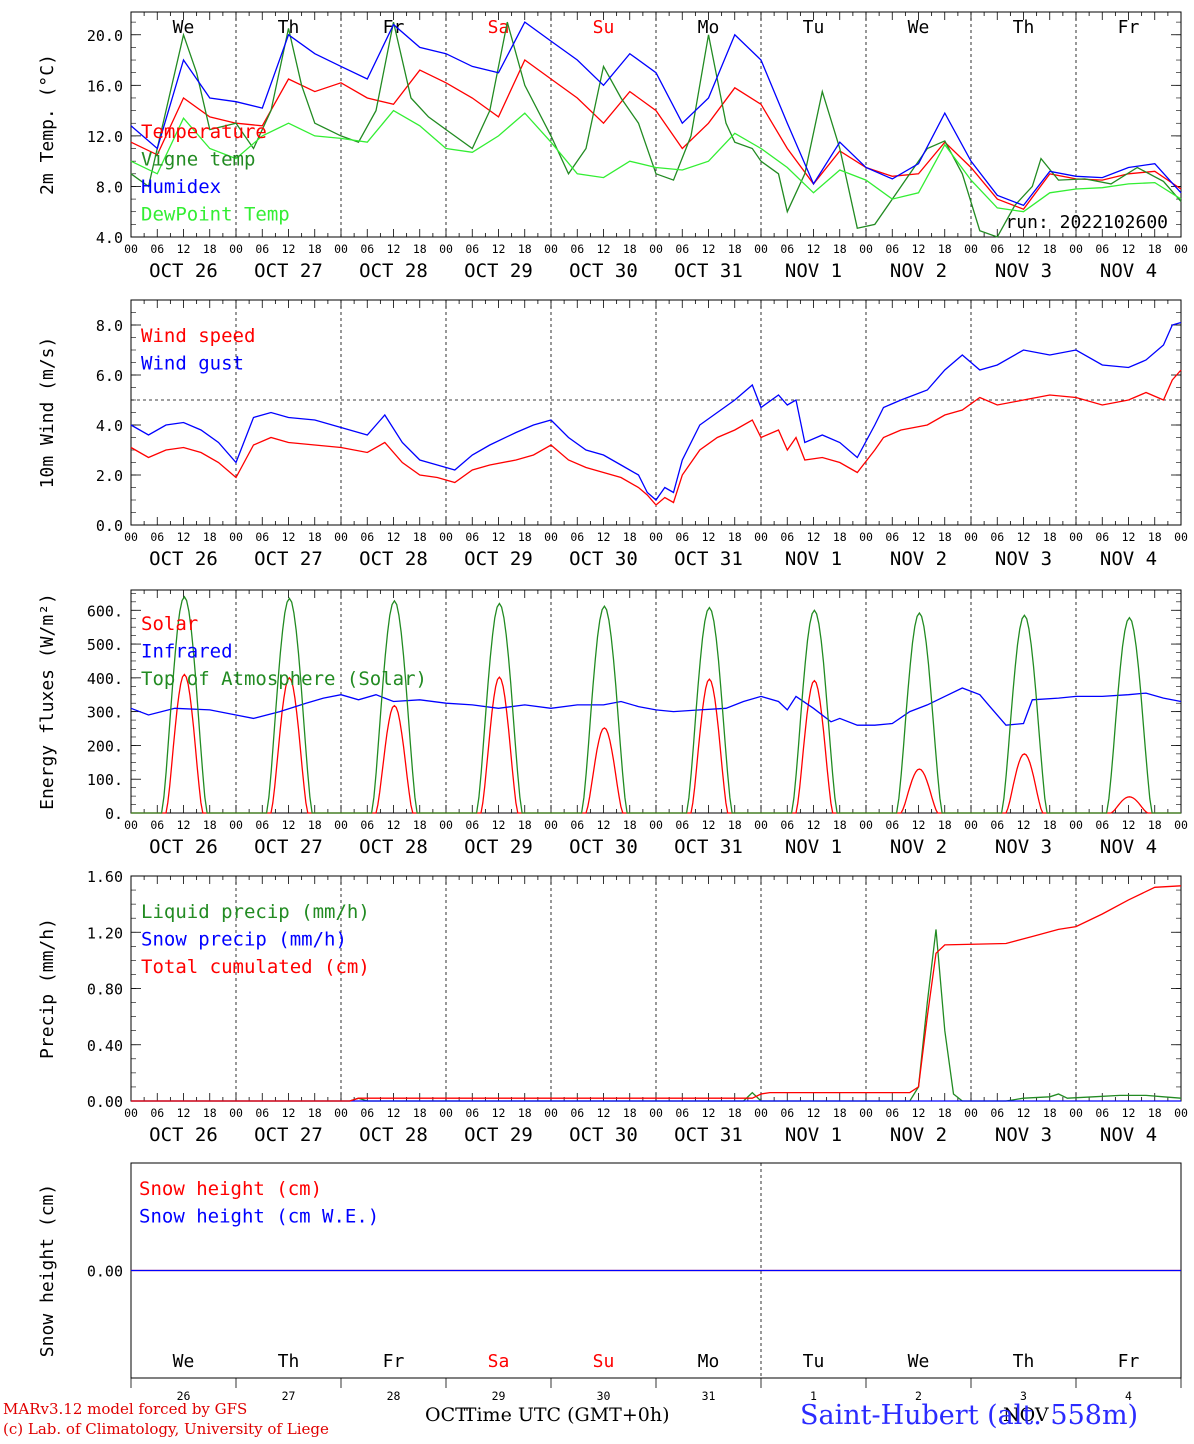 The width and height of the screenshot is (1194, 1444). I want to click on run-label: run: 2022102600, so click(1086, 222).